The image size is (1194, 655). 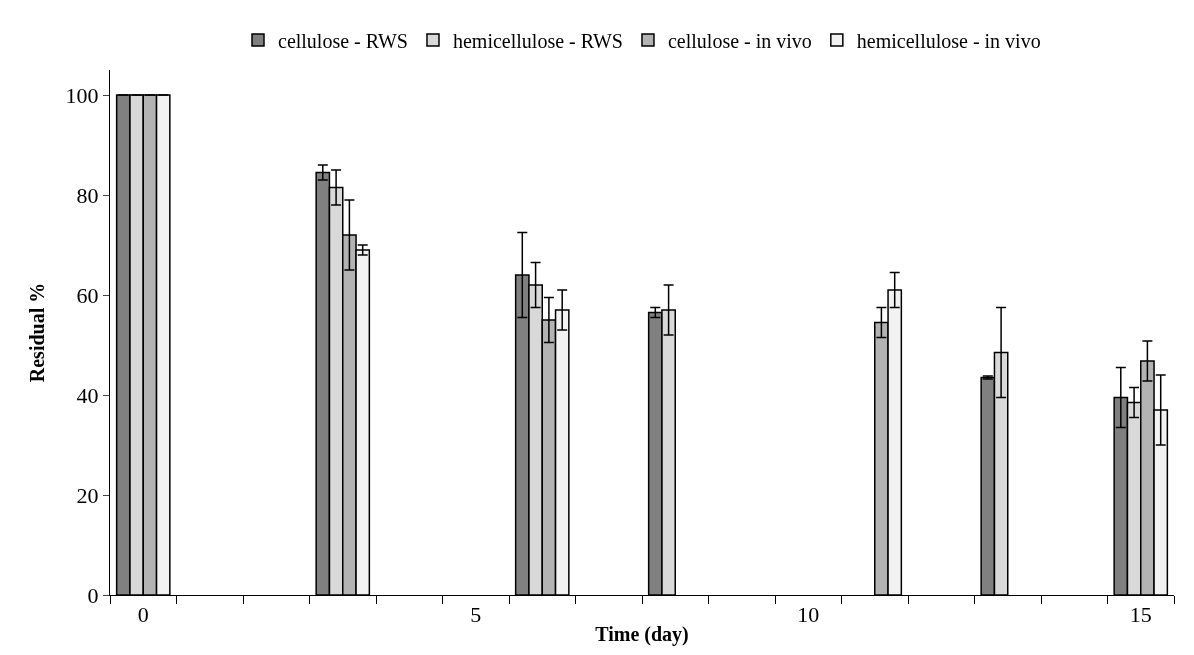 I want to click on y-tick-label: 80, so click(x=87, y=195).